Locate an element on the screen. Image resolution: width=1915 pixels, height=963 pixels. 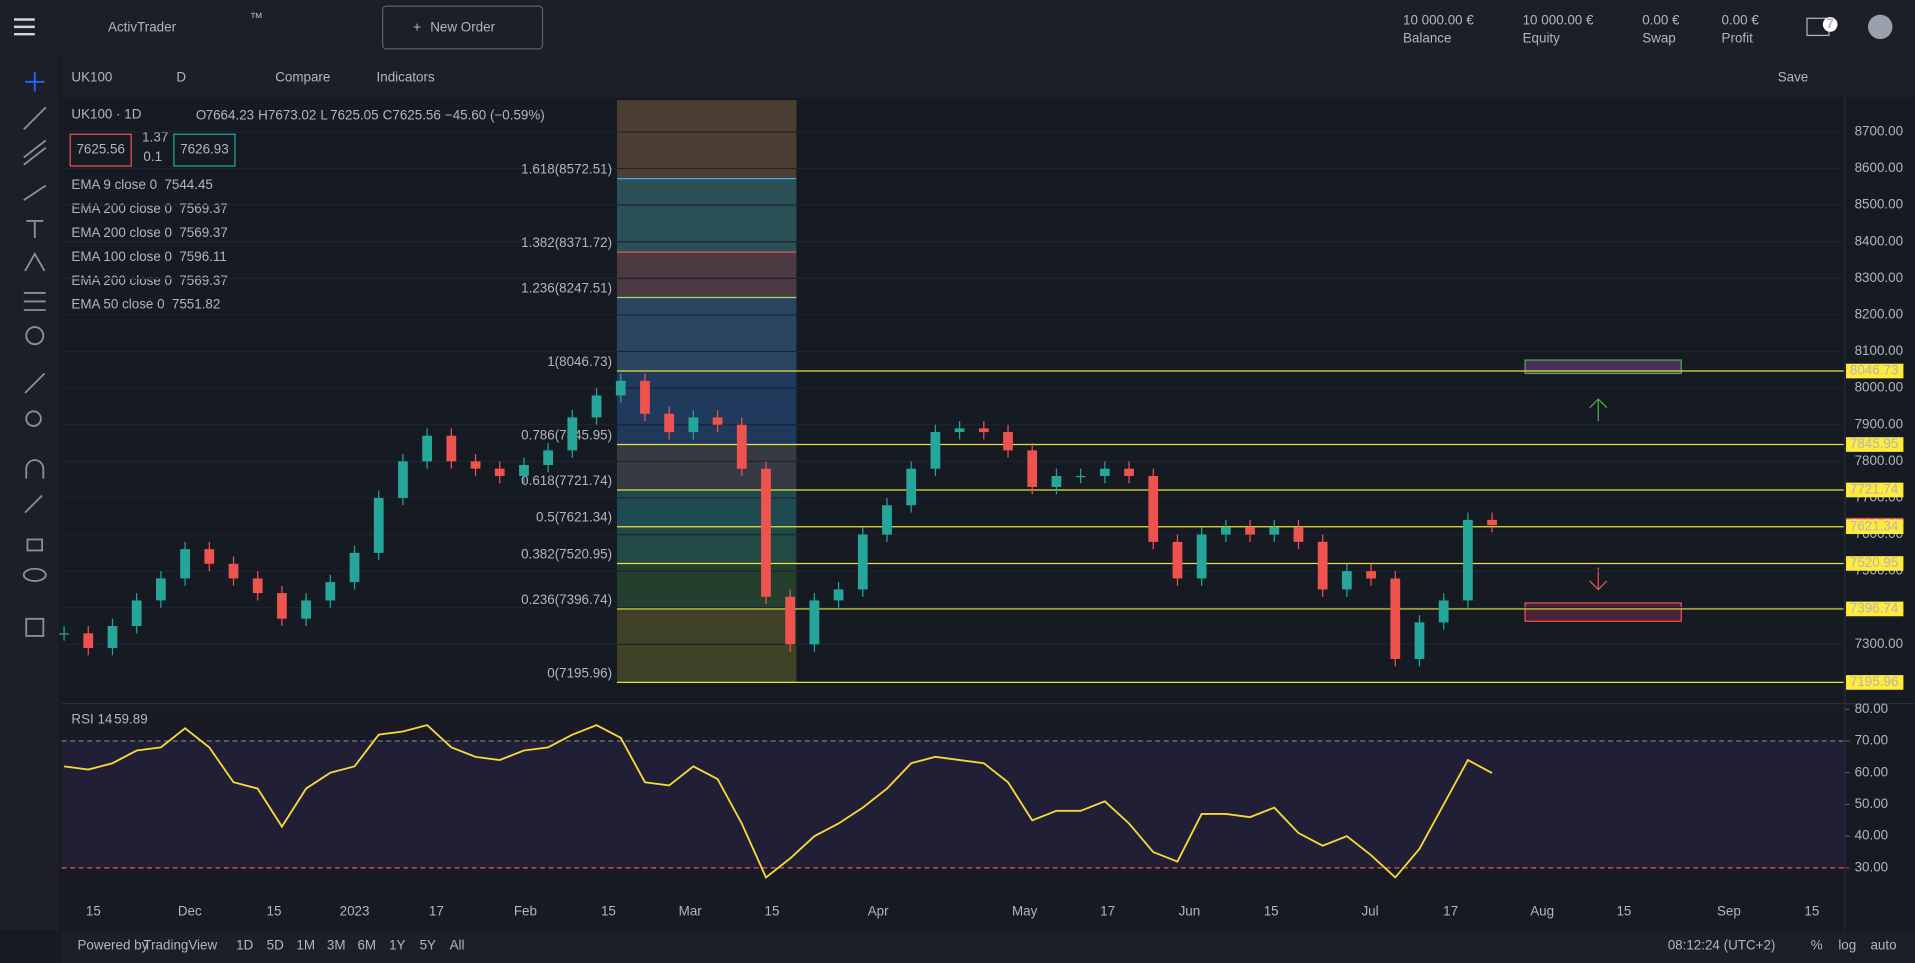
fib-label: 1.236(8247.51) is located at coordinates (566, 288).